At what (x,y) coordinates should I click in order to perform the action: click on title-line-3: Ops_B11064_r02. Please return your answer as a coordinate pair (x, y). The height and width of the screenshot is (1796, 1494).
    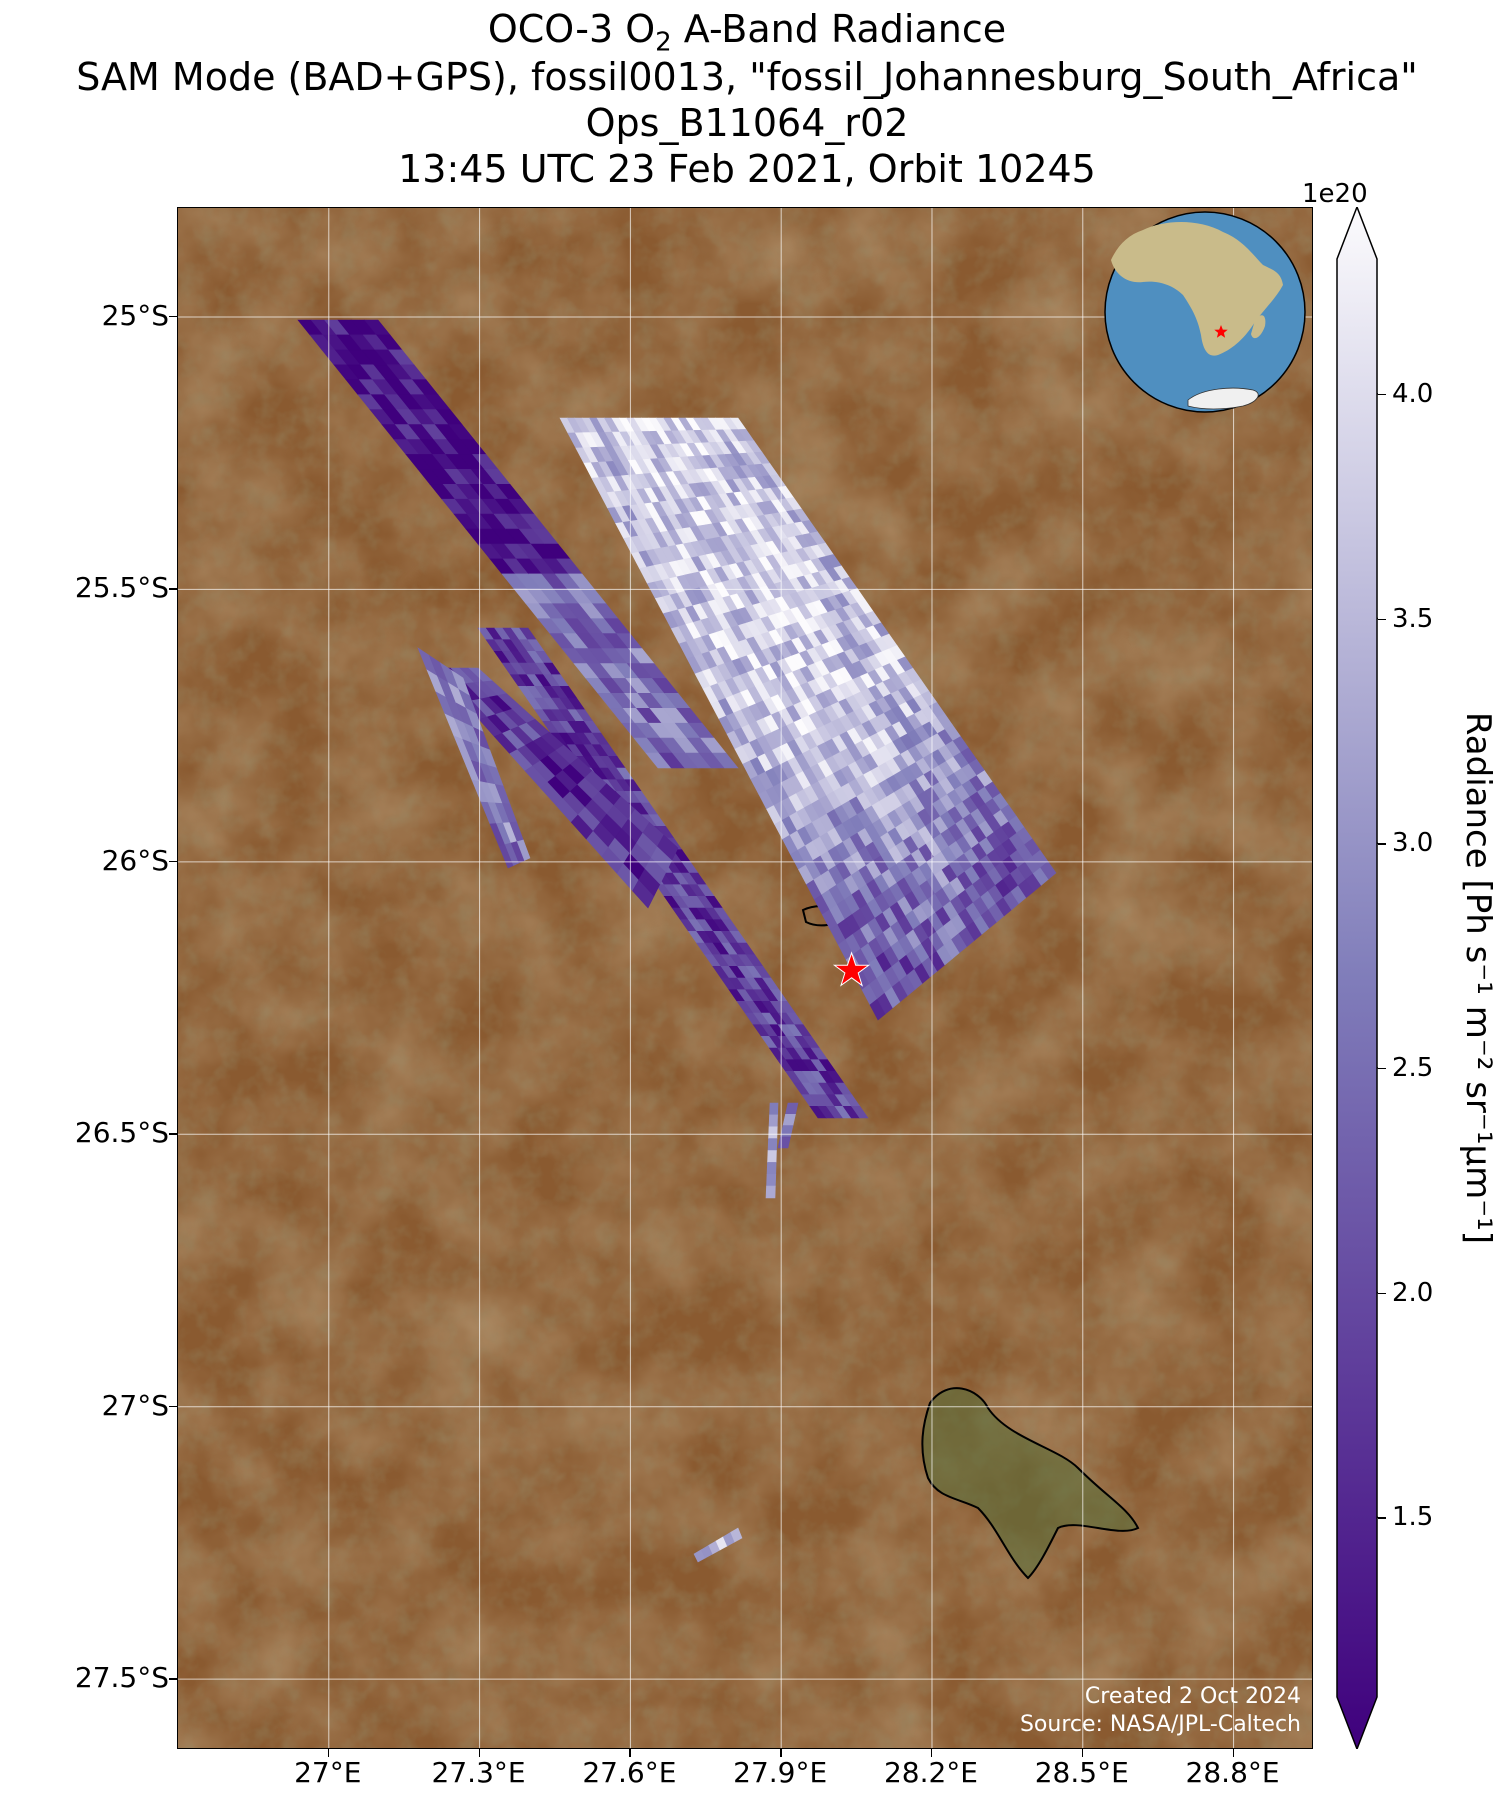
    Looking at the image, I should click on (747, 123).